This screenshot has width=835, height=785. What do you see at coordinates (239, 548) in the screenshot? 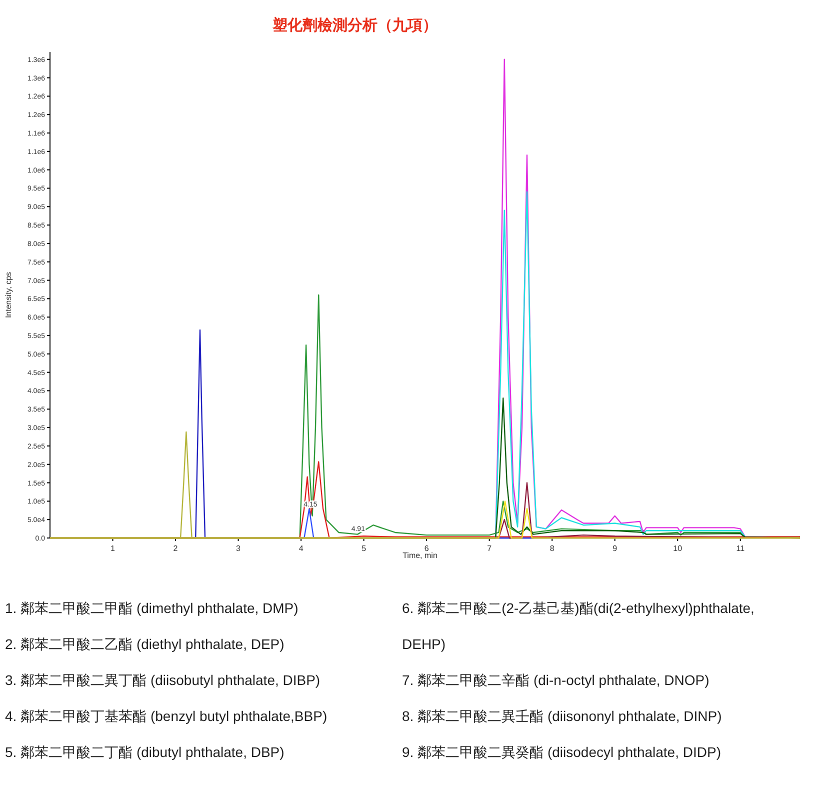
I see `x-tick-label: 3` at bounding box center [239, 548].